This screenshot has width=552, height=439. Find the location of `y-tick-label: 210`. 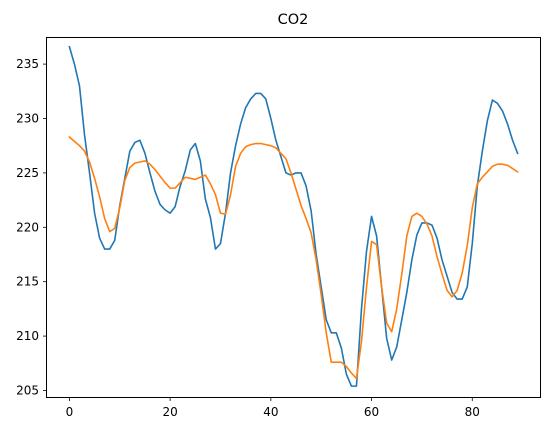

y-tick-label: 210 is located at coordinates (27, 336).